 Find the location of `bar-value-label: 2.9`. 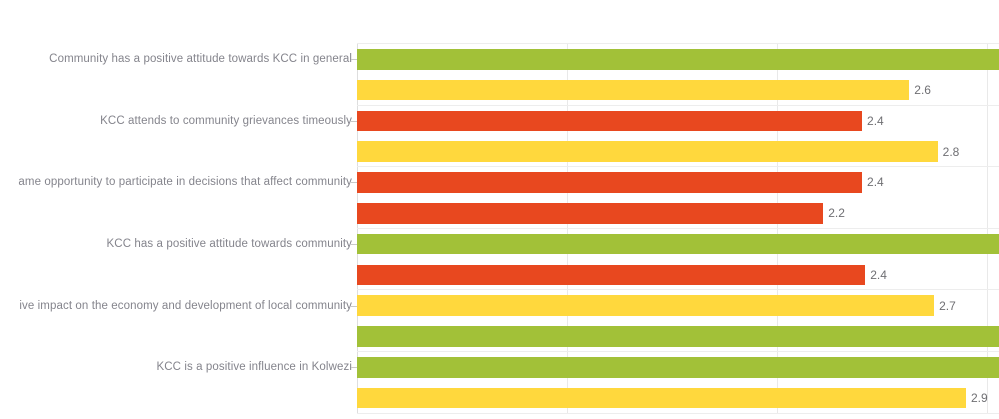

bar-value-label: 2.9 is located at coordinates (979, 398).